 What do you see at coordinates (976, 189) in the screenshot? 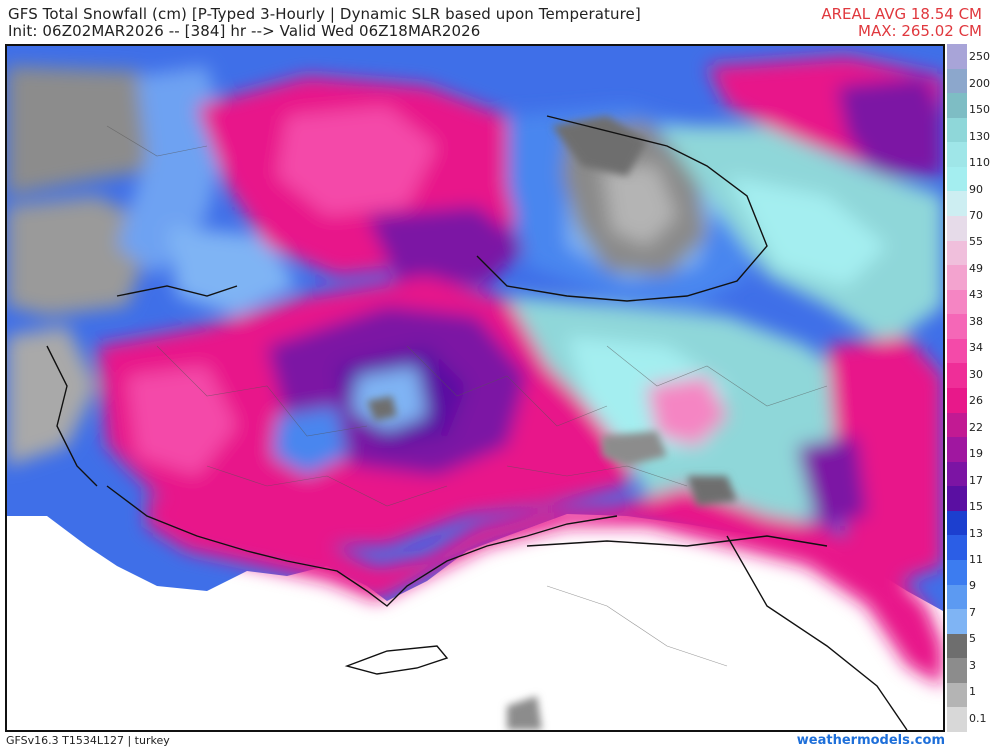
I see `legend-label: 90` at bounding box center [976, 189].